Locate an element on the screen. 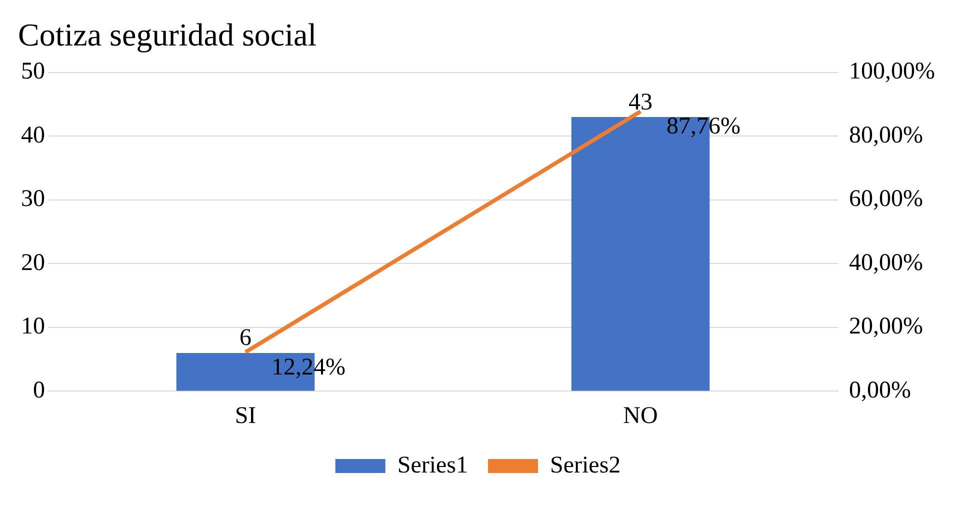  legend-label: Series1 is located at coordinates (432, 465).